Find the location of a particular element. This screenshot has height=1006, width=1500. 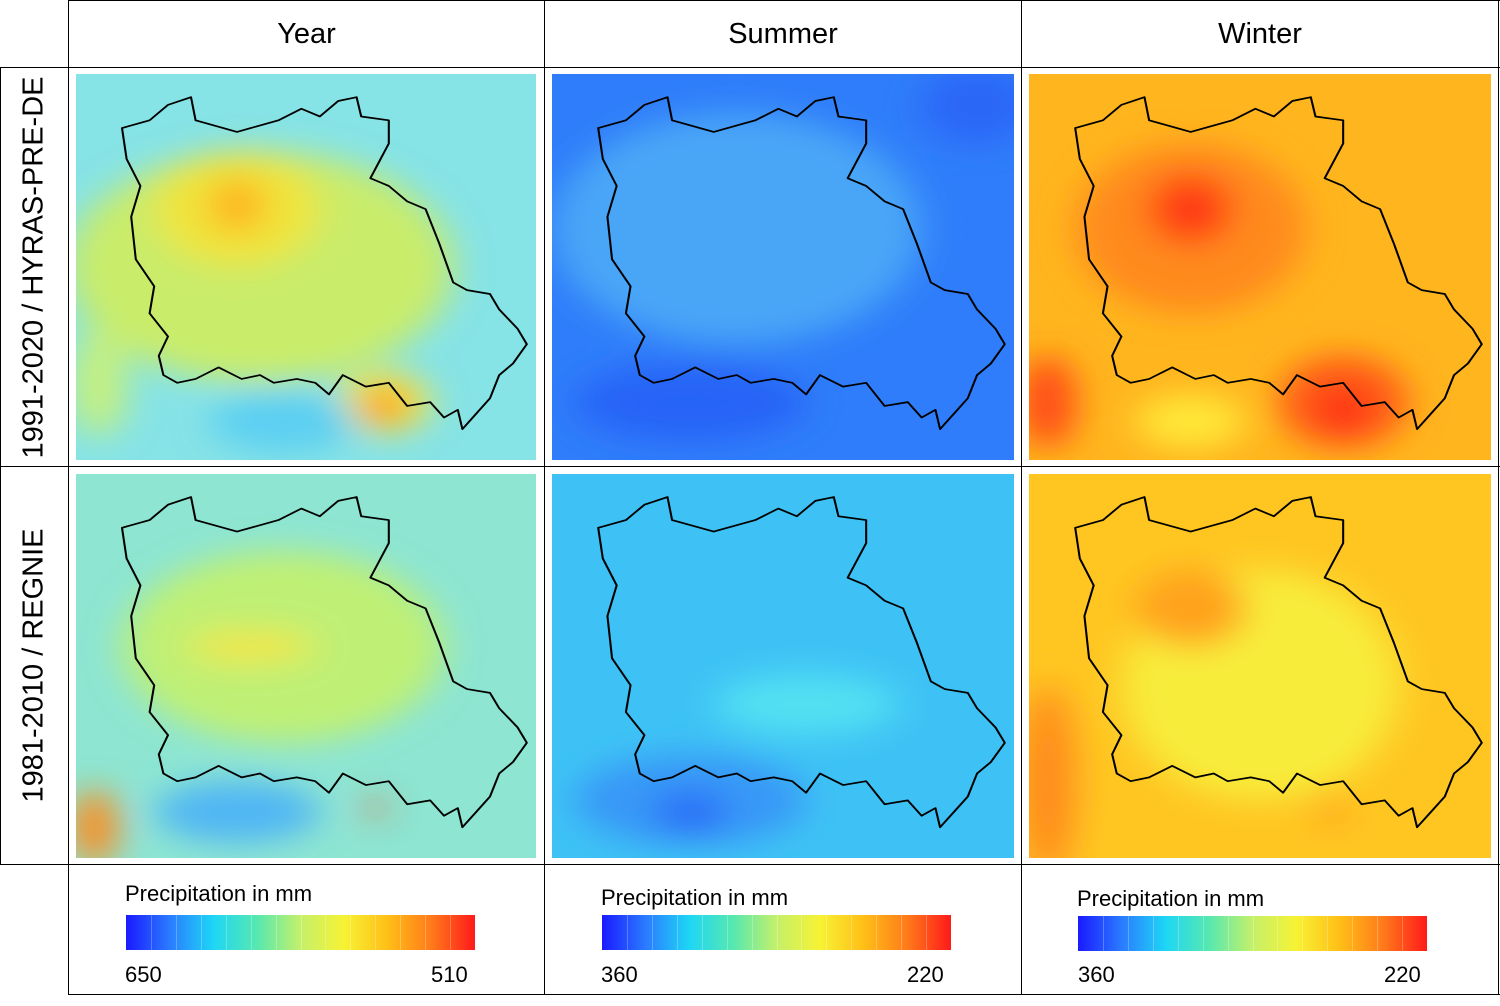

column-header-winter: Winter is located at coordinates (1260, 33).